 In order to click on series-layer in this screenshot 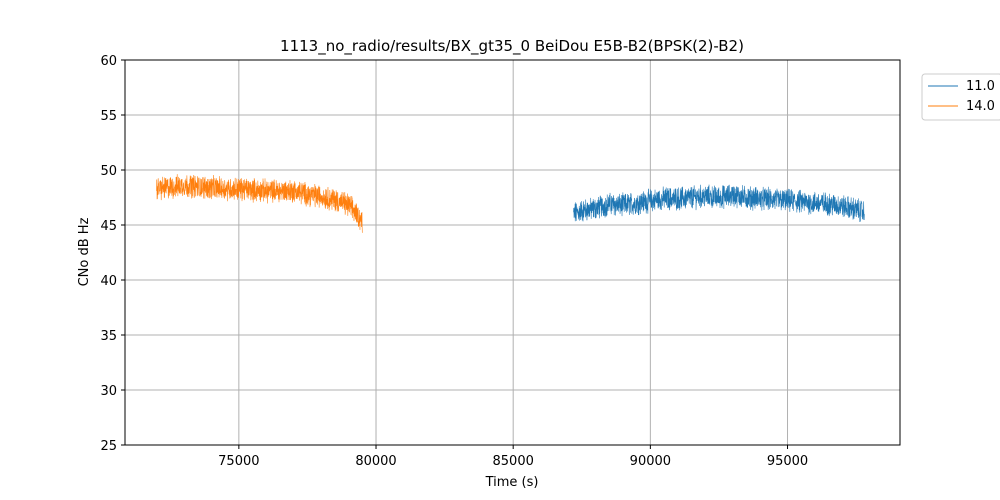, I will do `click(510, 203)`.